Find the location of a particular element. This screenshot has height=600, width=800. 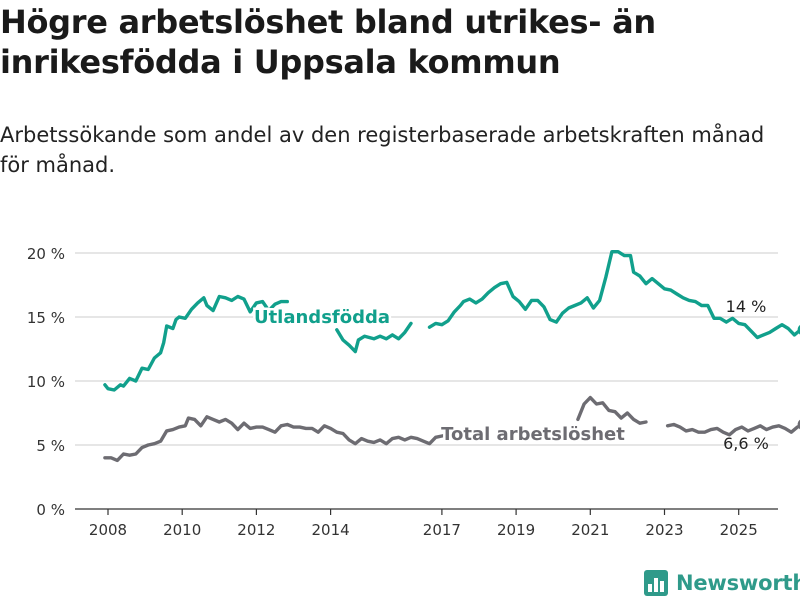

x-tick-label: 2025 is located at coordinates (739, 530).